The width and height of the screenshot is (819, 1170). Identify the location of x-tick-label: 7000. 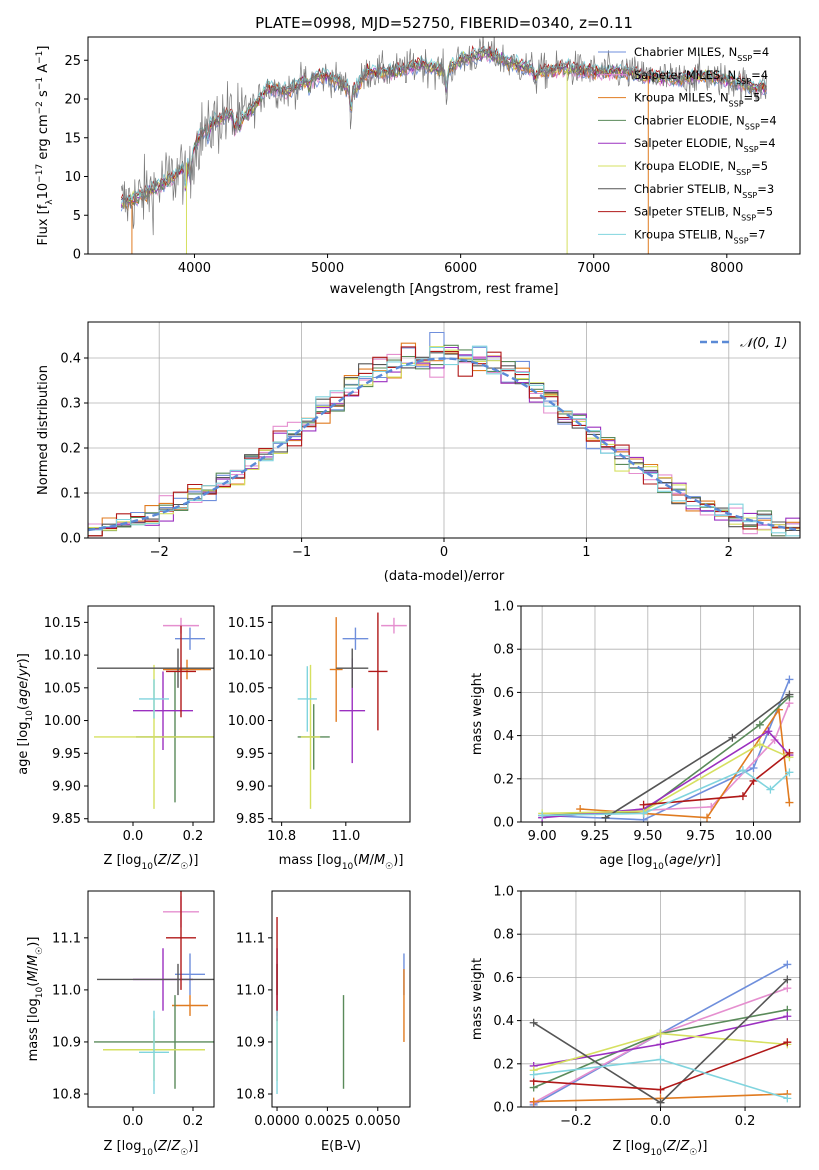
(593, 268).